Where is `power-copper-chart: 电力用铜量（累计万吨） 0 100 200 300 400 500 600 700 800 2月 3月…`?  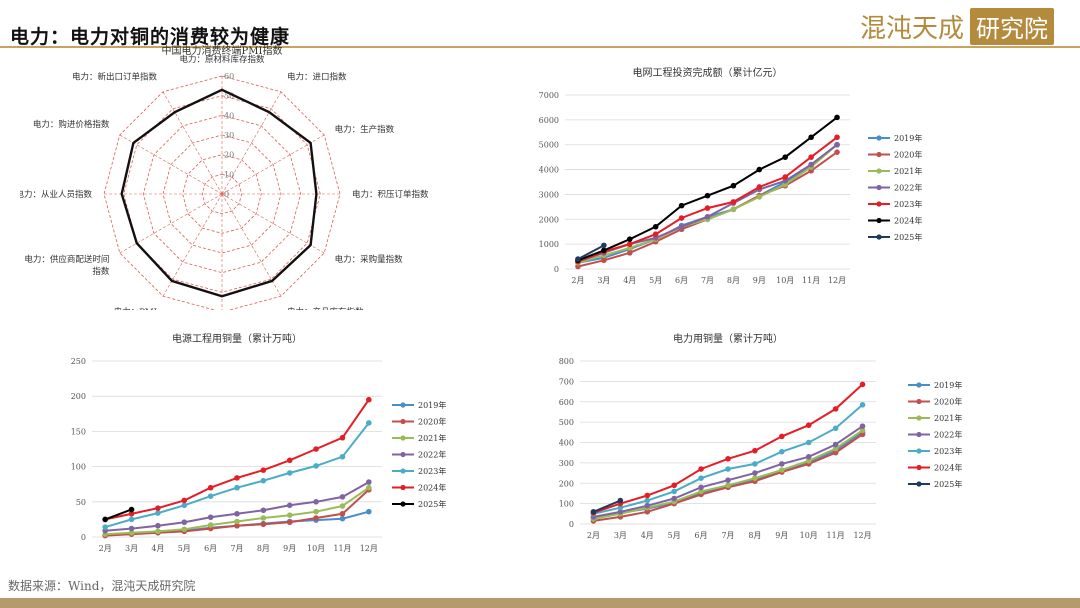 power-copper-chart: 电力用铜量（累计万吨） 0 100 200 300 400 500 600 700 800 2月 3月… is located at coordinates (761, 436).